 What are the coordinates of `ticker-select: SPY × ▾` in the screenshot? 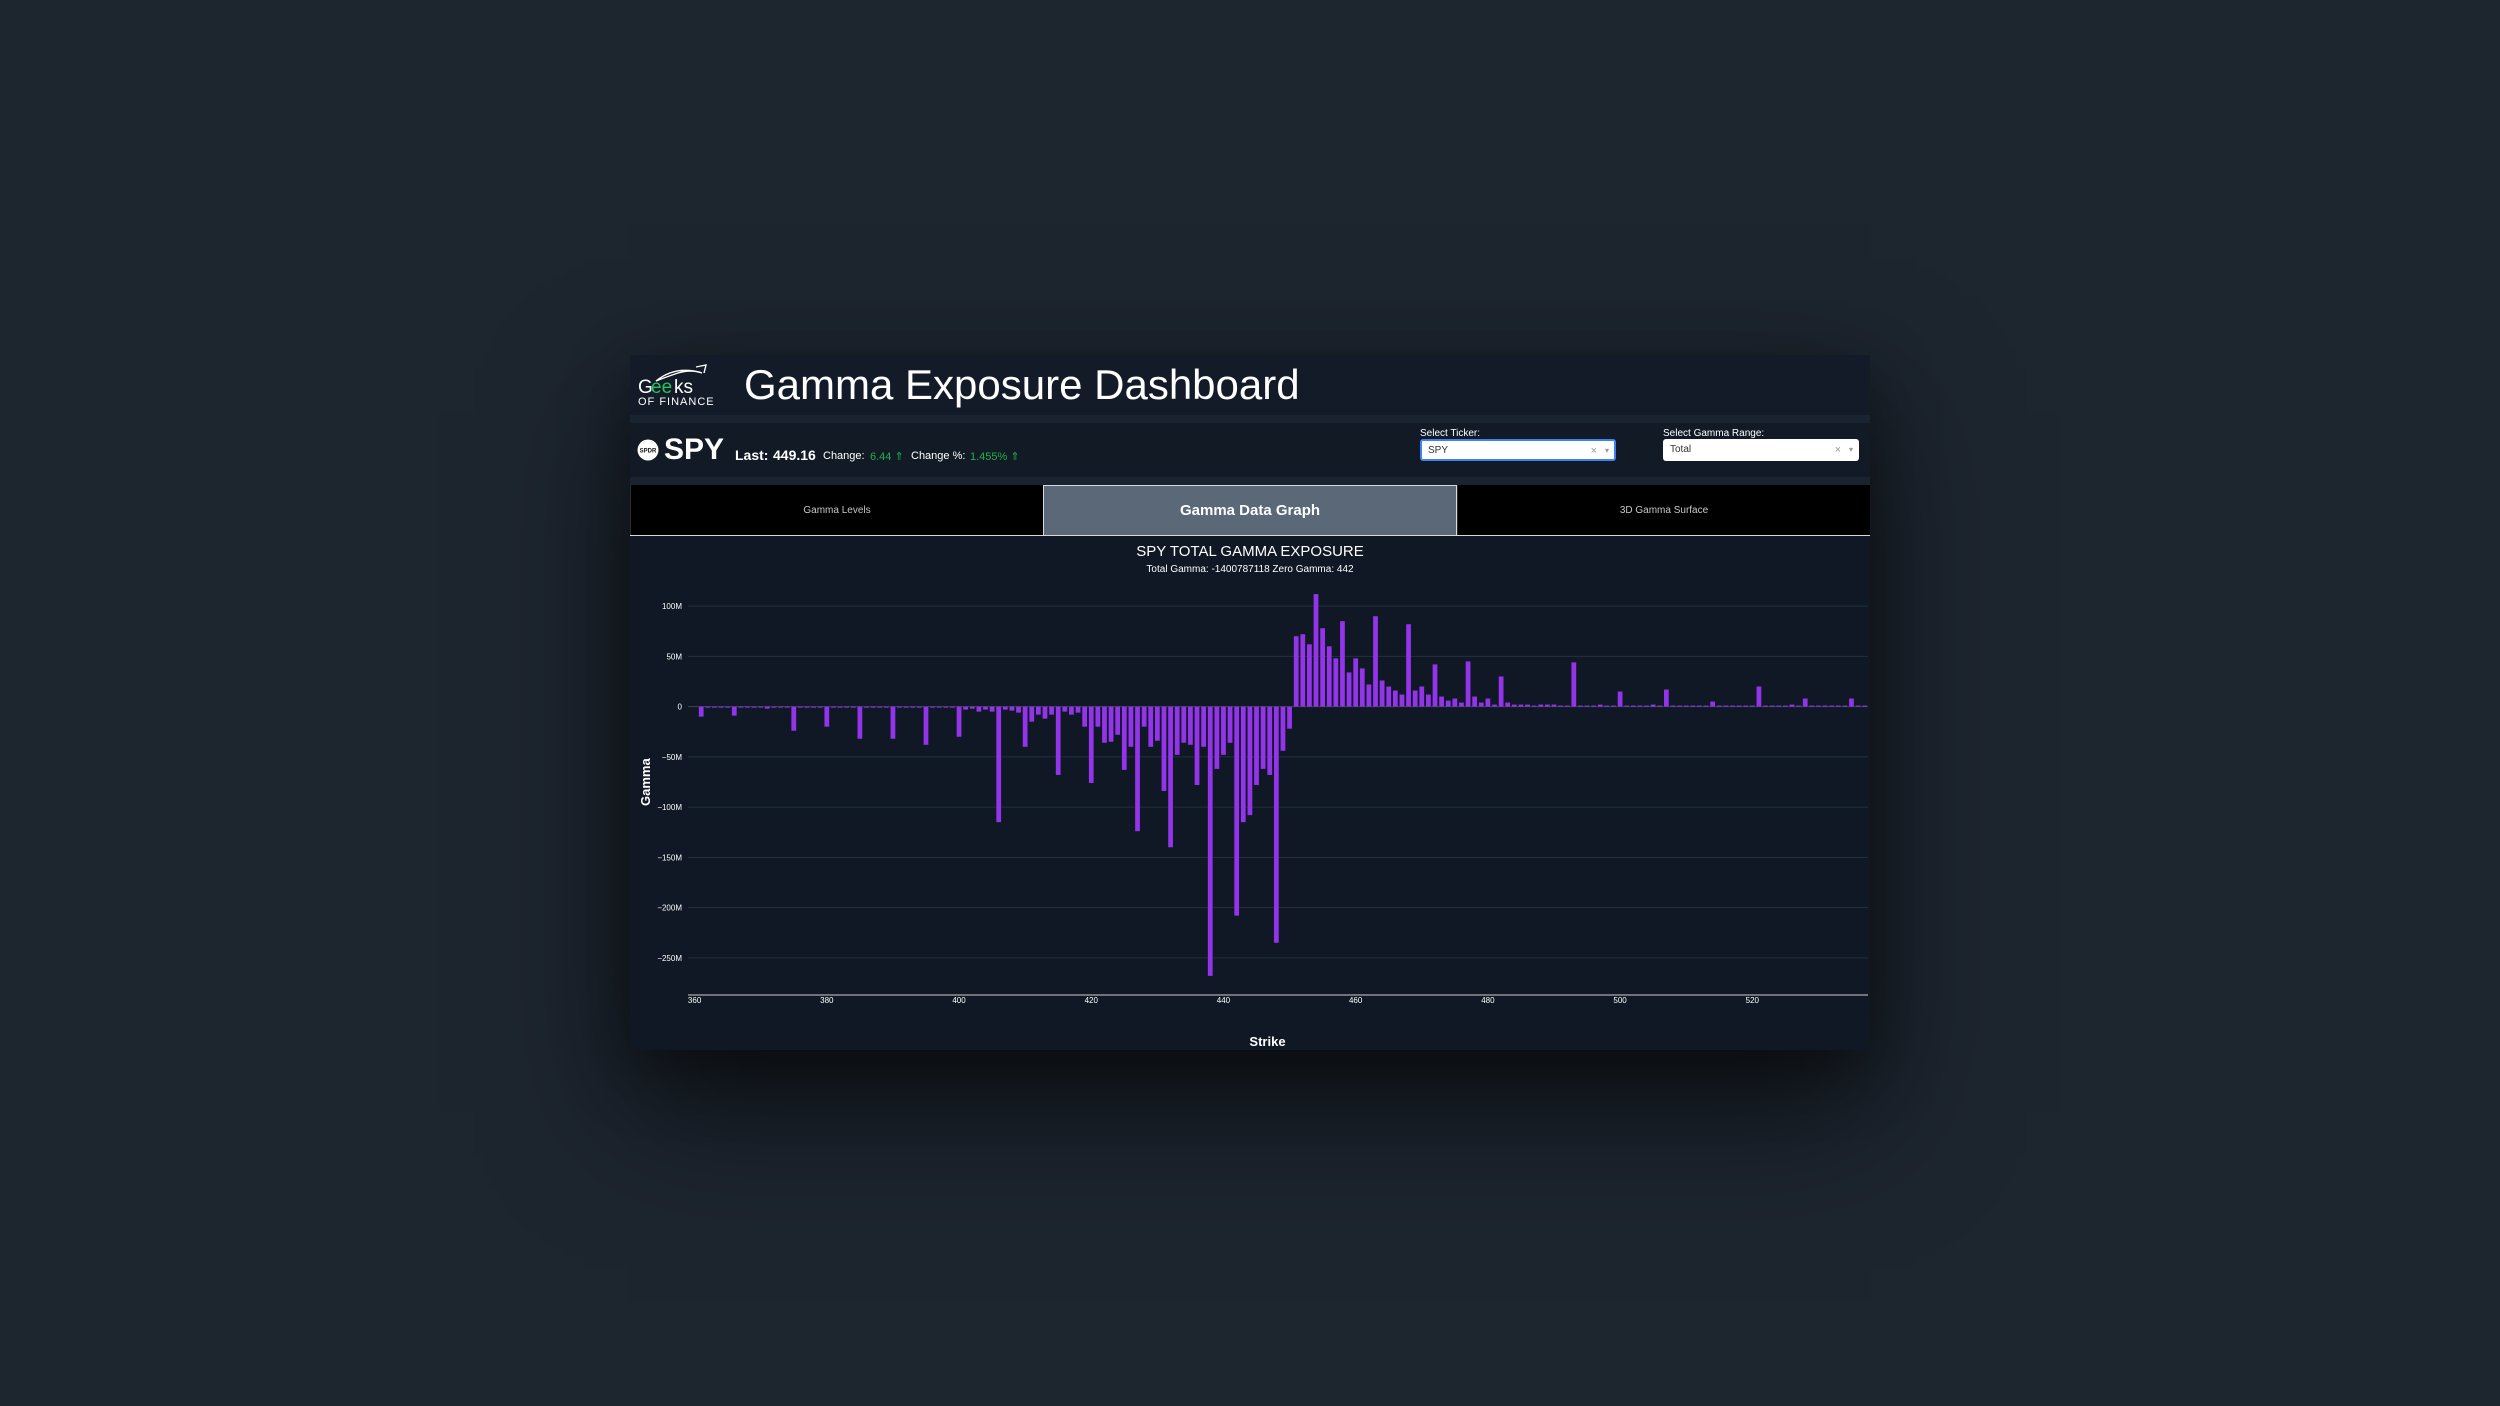 It's located at (1518, 450).